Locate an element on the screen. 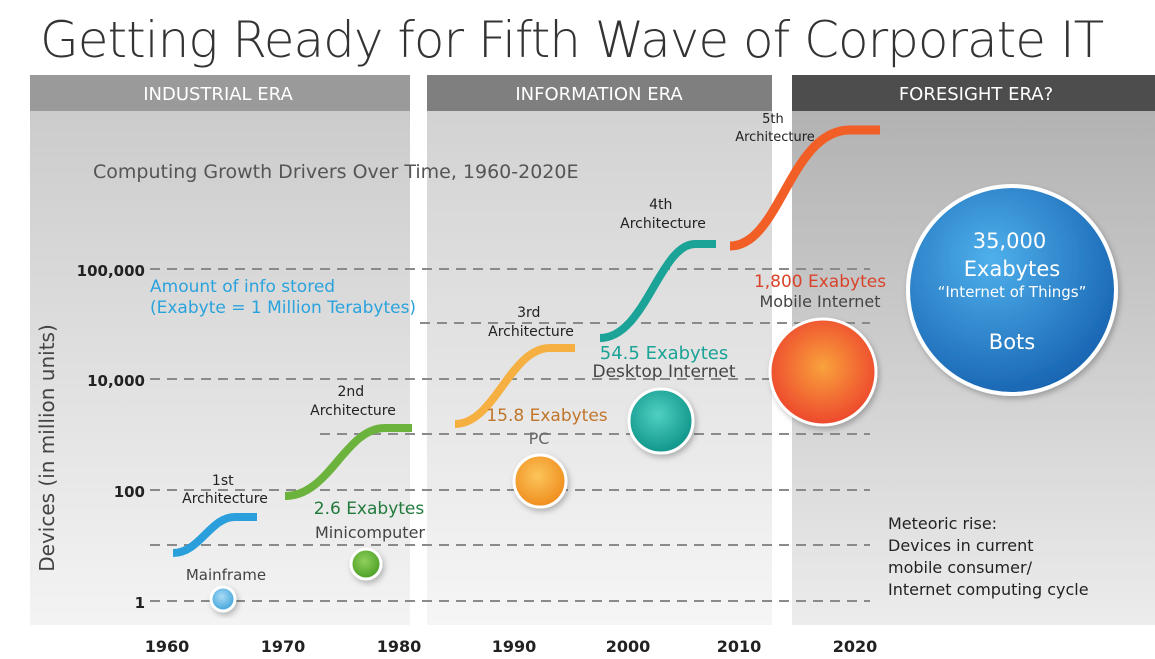  series-label-bots: Bots is located at coordinates (1012, 342).